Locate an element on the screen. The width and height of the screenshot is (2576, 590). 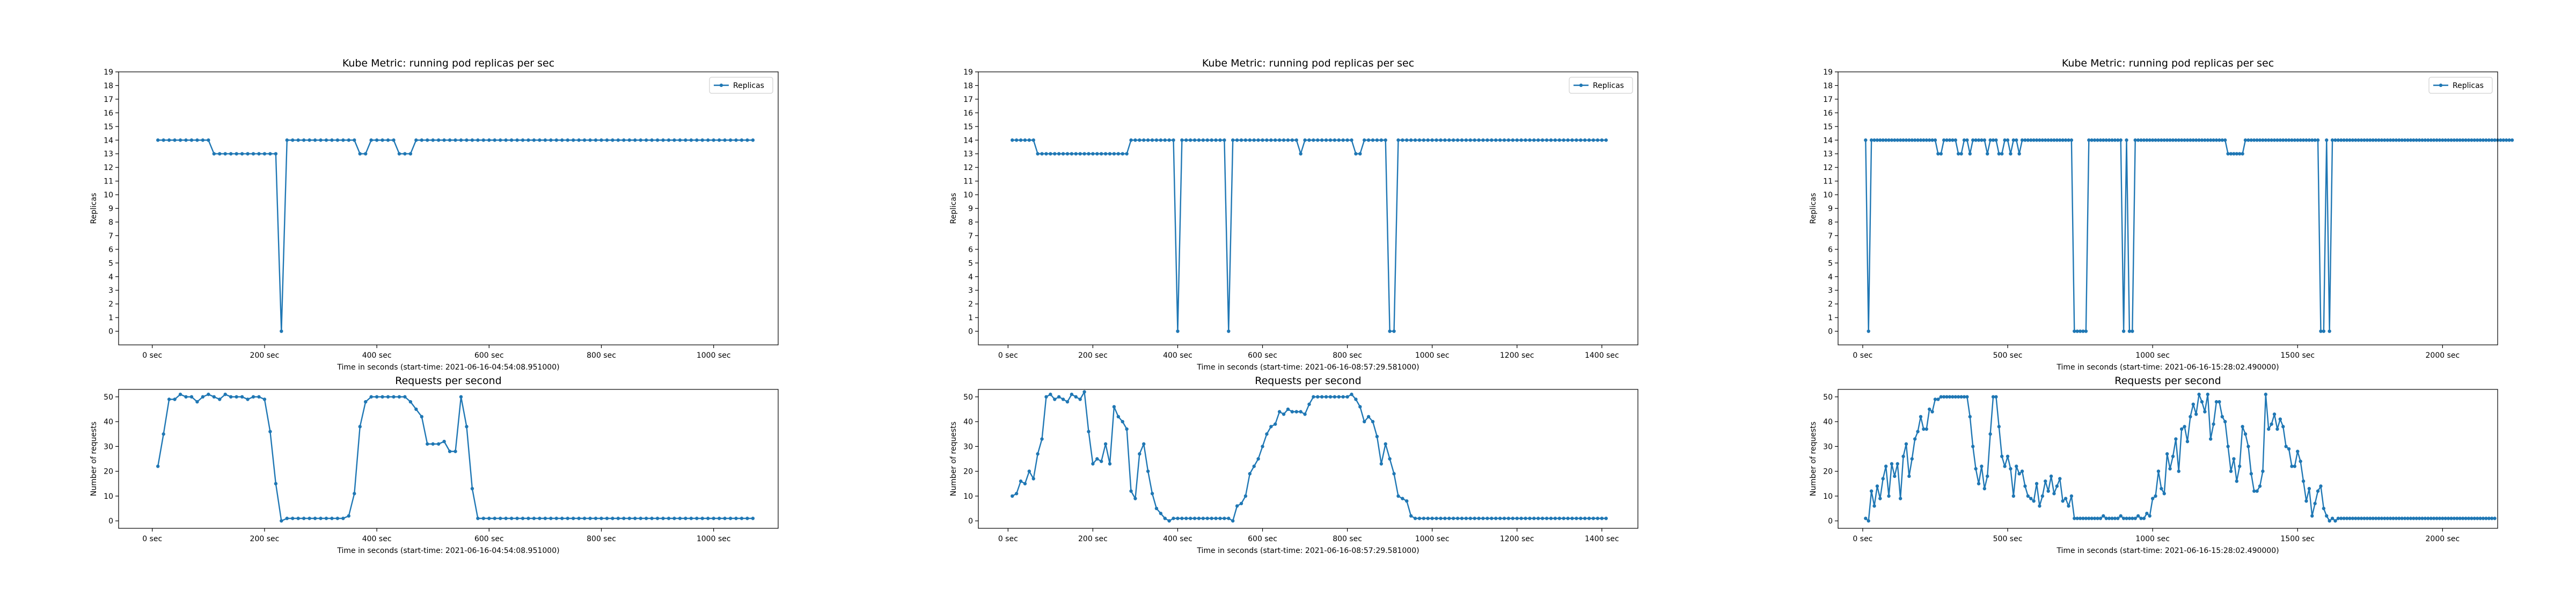
y-tick-label: 17 is located at coordinates (968, 99).